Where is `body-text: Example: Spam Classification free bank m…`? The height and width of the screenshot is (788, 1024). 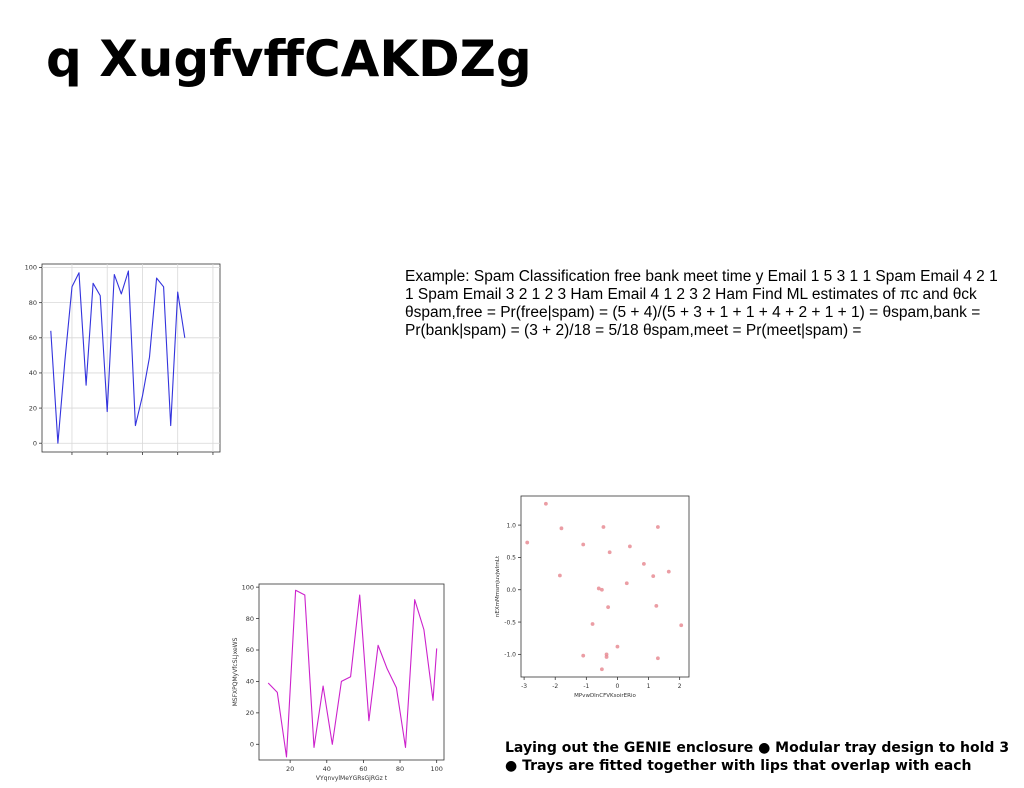
body-text: Example: Spam Classification free bank m… is located at coordinates (701, 303).